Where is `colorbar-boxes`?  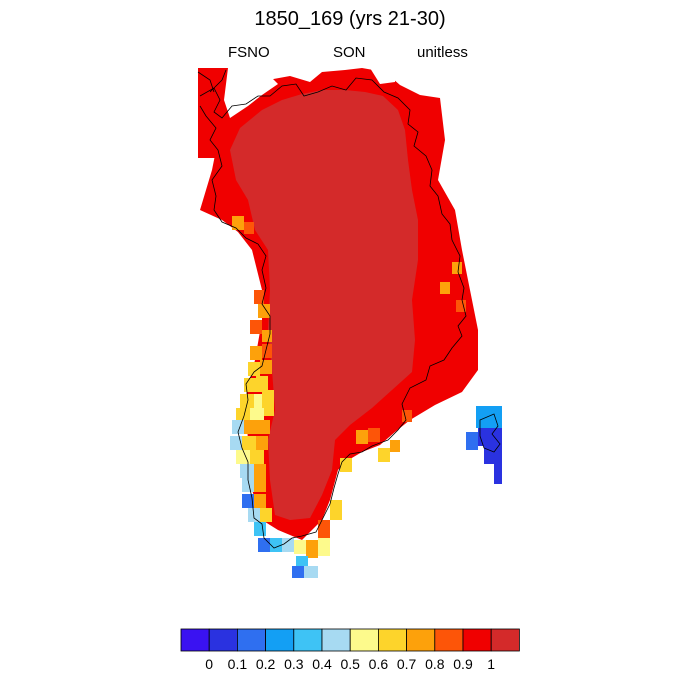 colorbar-boxes is located at coordinates (350, 640).